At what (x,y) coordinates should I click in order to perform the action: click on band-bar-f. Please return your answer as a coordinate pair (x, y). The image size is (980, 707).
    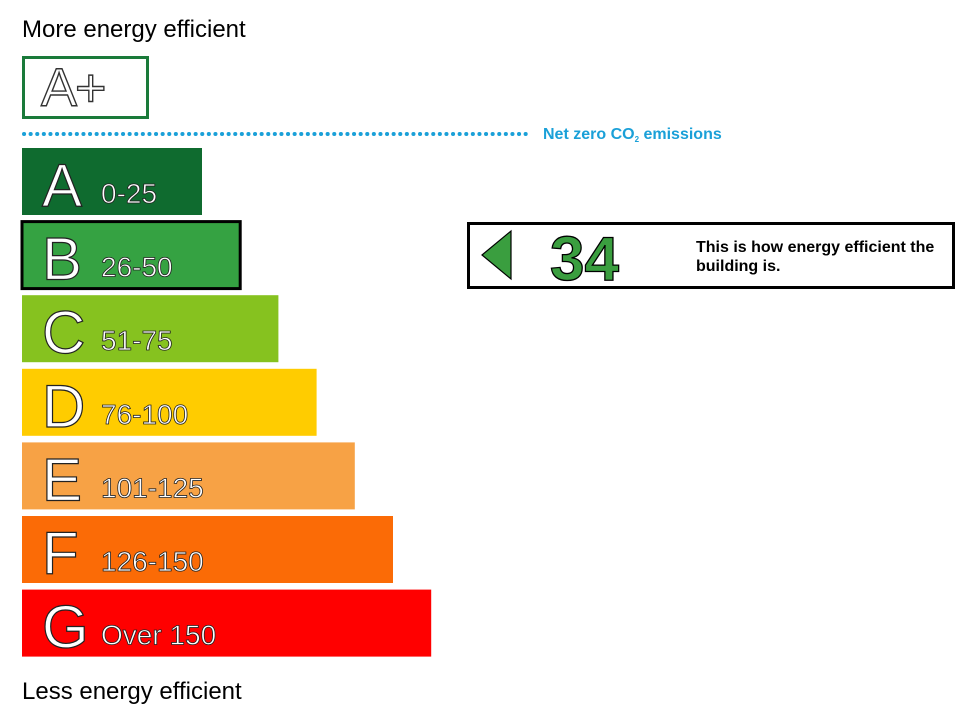
    Looking at the image, I should click on (207, 549).